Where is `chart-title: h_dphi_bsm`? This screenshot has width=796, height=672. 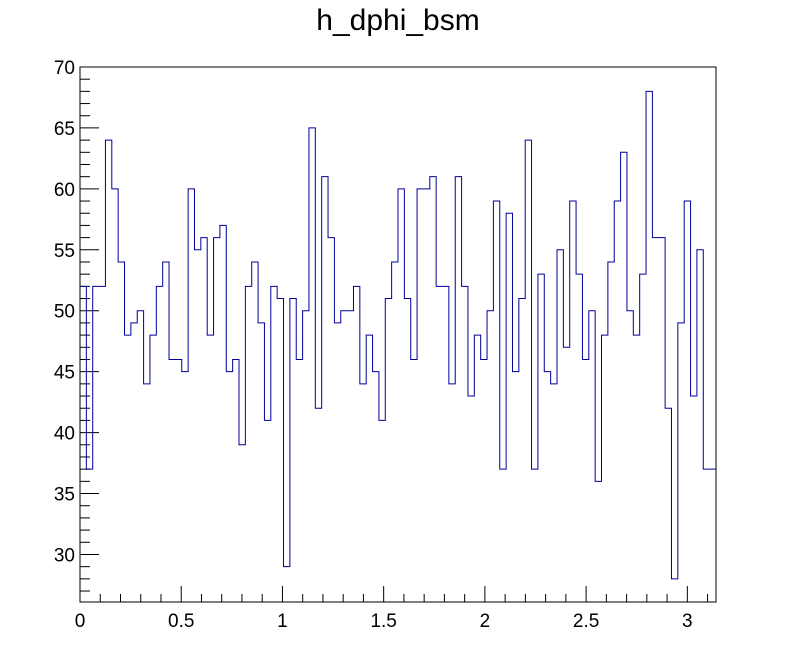
chart-title: h_dphi_bsm is located at coordinates (398, 20).